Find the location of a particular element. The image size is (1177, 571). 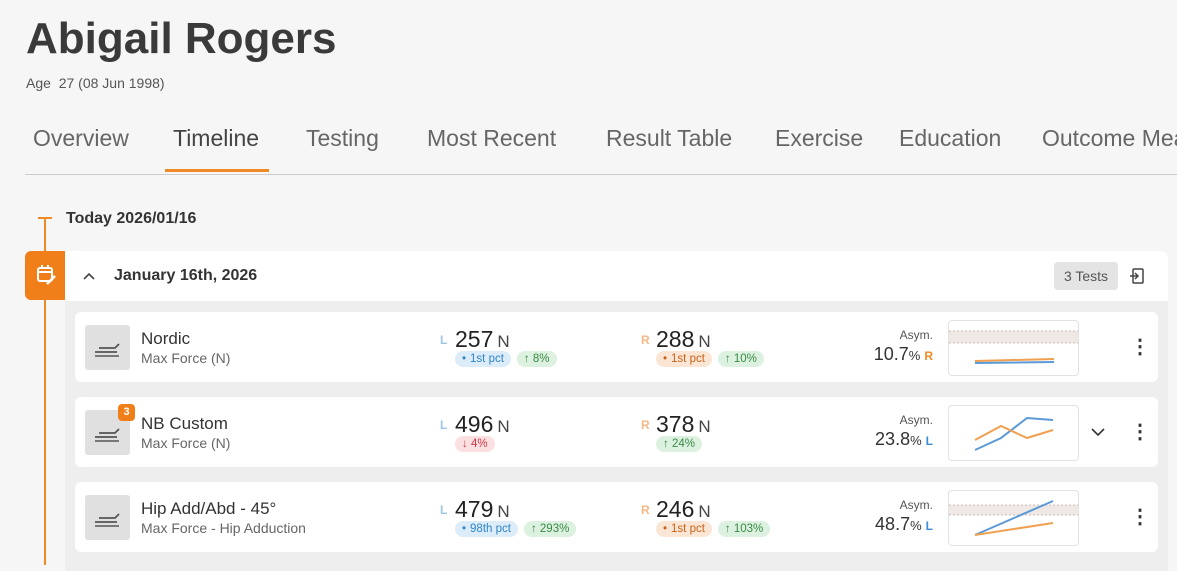

value: 496 is located at coordinates (474, 424).